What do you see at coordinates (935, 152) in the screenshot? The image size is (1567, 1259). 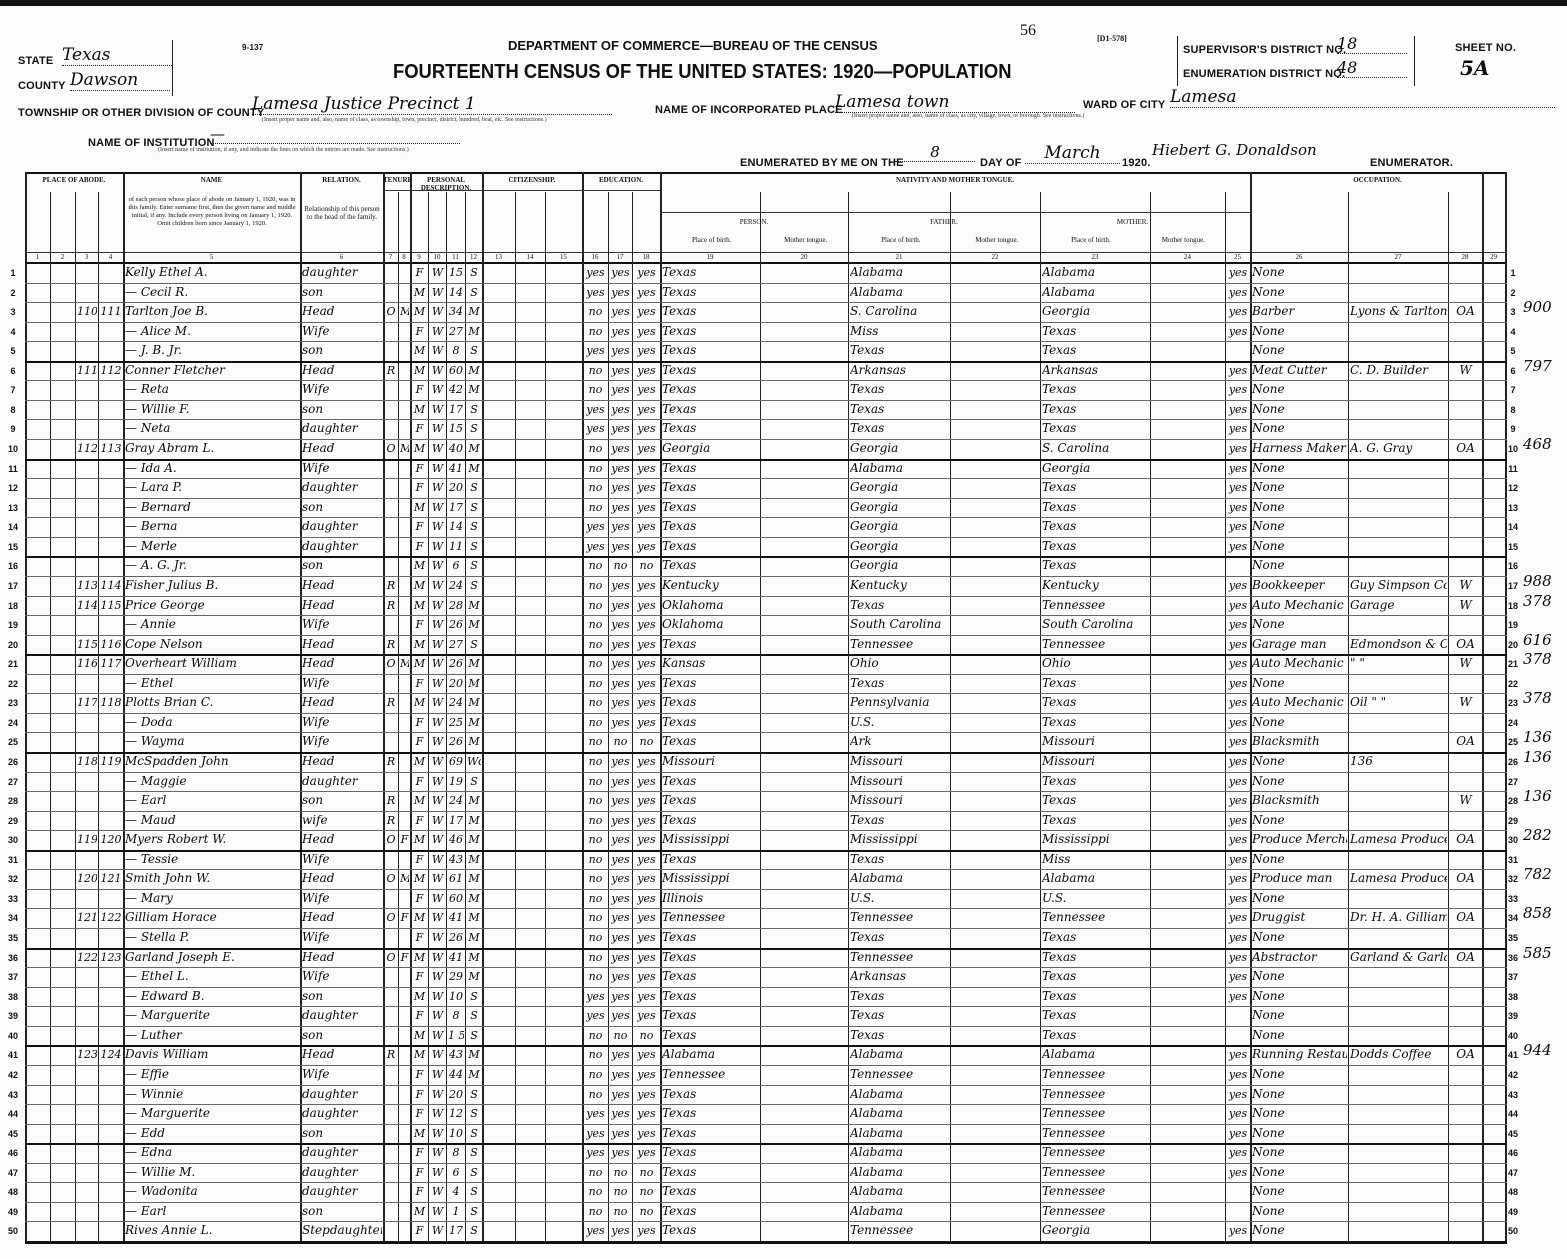 I see `enumeration-day: 8` at bounding box center [935, 152].